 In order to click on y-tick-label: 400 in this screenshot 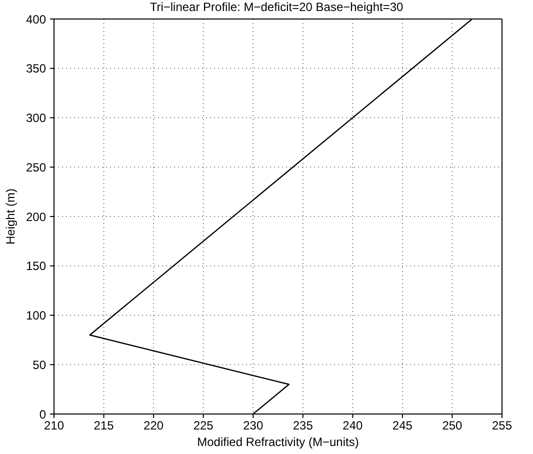, I will do `click(36, 19)`.